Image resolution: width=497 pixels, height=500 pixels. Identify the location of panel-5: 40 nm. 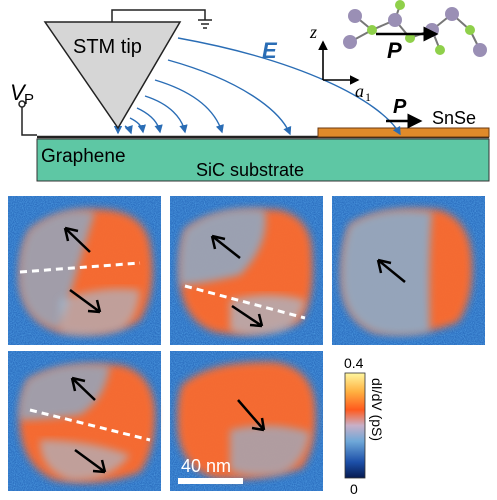
(246, 421).